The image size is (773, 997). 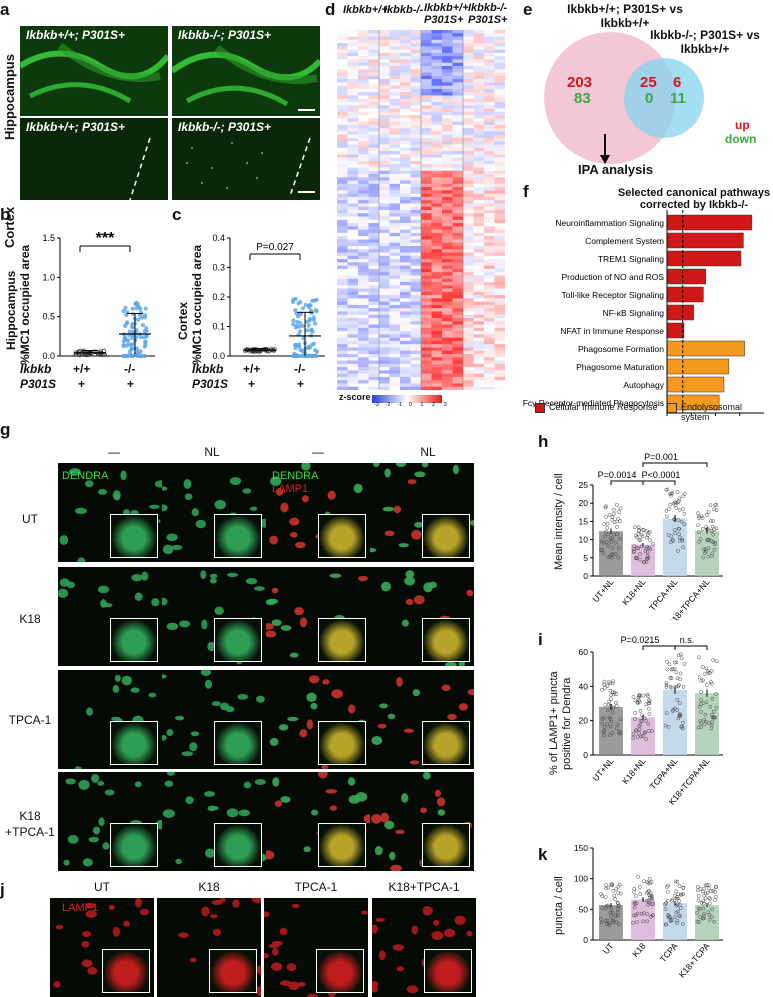 What do you see at coordinates (318, 512) in the screenshot?
I see `panel-g-micrograph-r1-c3` at bounding box center [318, 512].